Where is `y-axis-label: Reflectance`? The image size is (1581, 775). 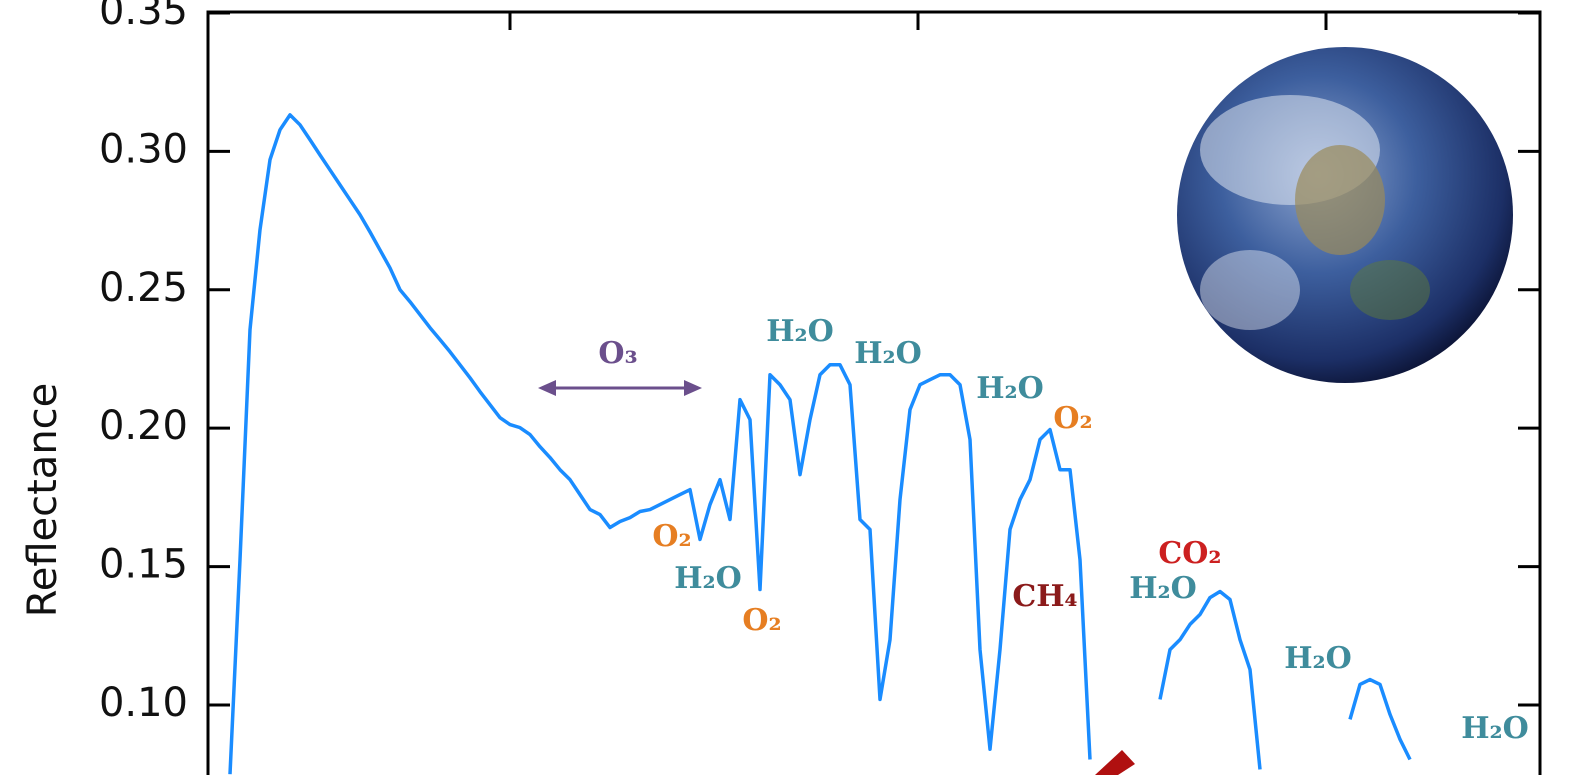
y-axis-label: Reflectance is located at coordinates (43, 500).